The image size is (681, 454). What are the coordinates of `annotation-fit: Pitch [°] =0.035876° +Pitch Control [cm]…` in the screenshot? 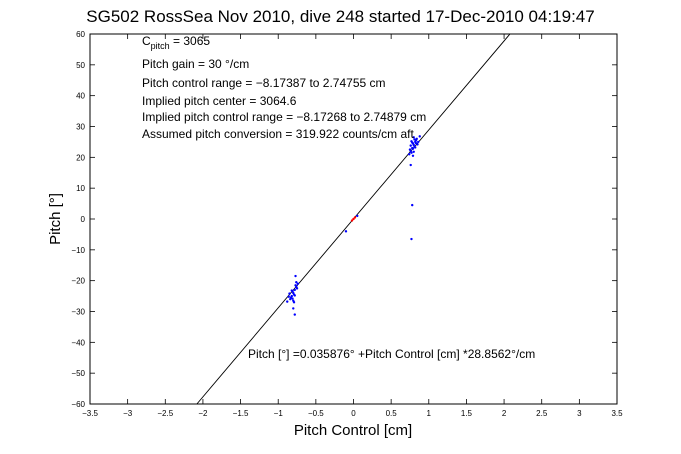 It's located at (391, 354).